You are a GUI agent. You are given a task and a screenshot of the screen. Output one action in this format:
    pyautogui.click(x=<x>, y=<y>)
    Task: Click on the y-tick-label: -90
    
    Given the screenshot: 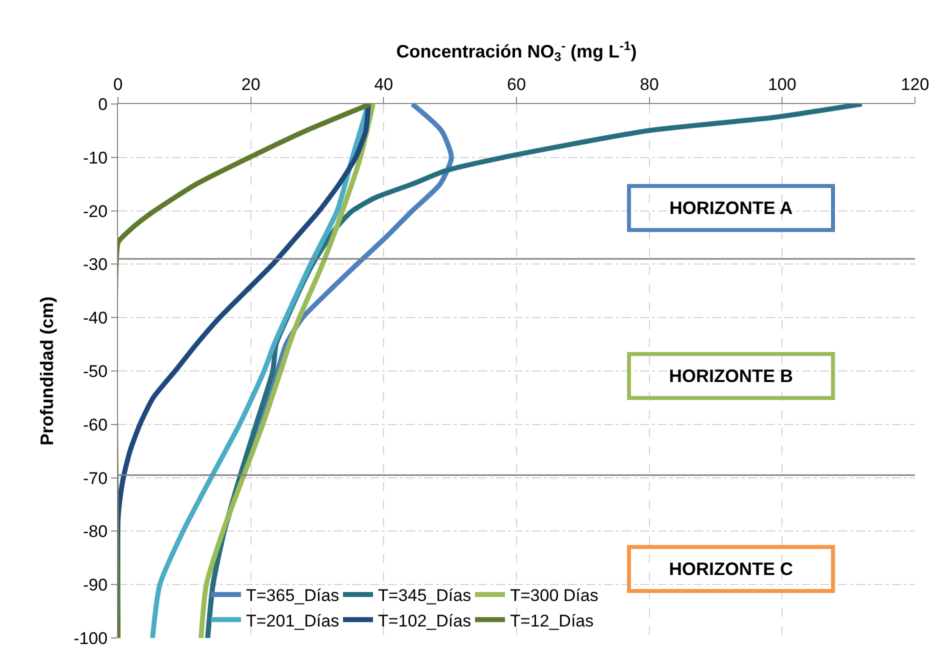 What is the action you would take?
    pyautogui.click(x=95, y=585)
    